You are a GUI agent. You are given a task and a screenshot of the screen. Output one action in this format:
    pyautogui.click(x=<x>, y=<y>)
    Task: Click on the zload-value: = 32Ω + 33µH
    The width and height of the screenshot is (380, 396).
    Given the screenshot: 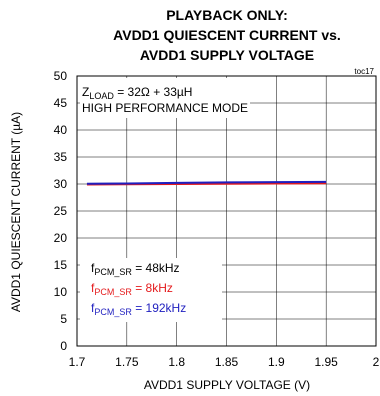 What is the action you would take?
    pyautogui.click(x=153, y=92)
    